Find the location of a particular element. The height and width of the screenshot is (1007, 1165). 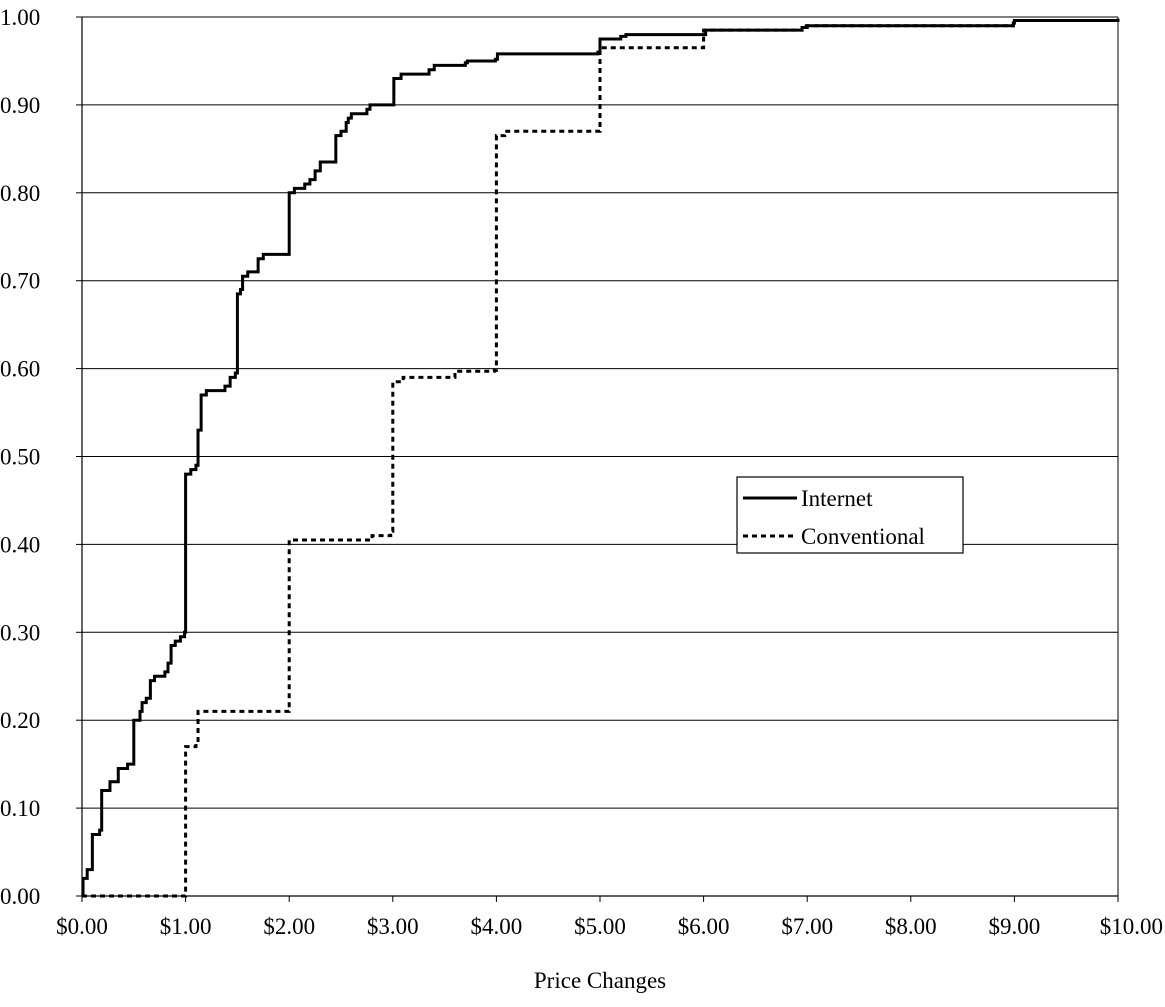

legend-label-internet: Internet is located at coordinates (837, 498).